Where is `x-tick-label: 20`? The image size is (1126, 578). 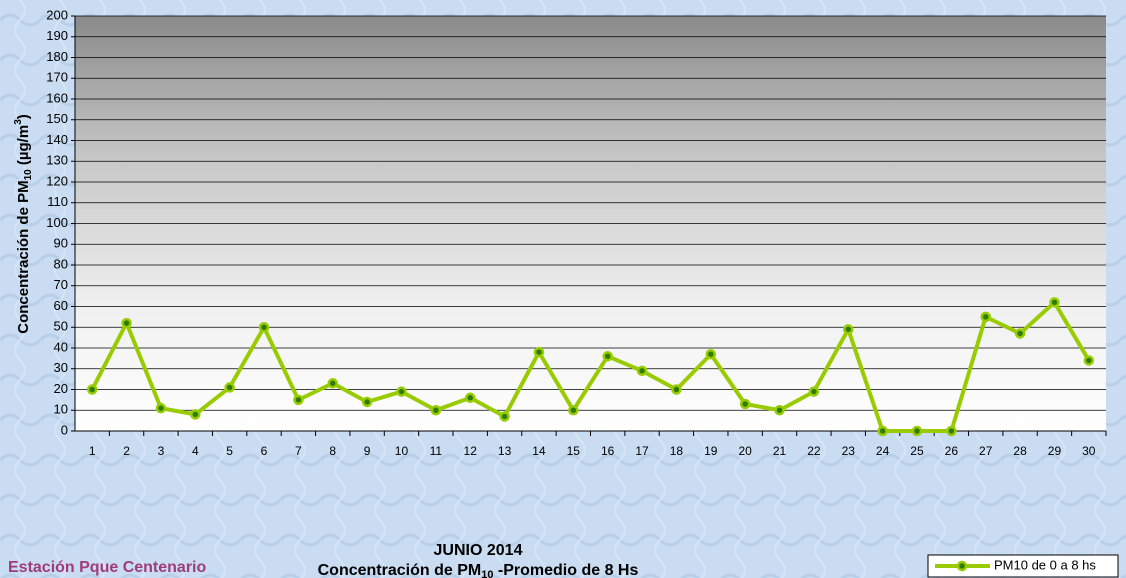
x-tick-label: 20 is located at coordinates (745, 451).